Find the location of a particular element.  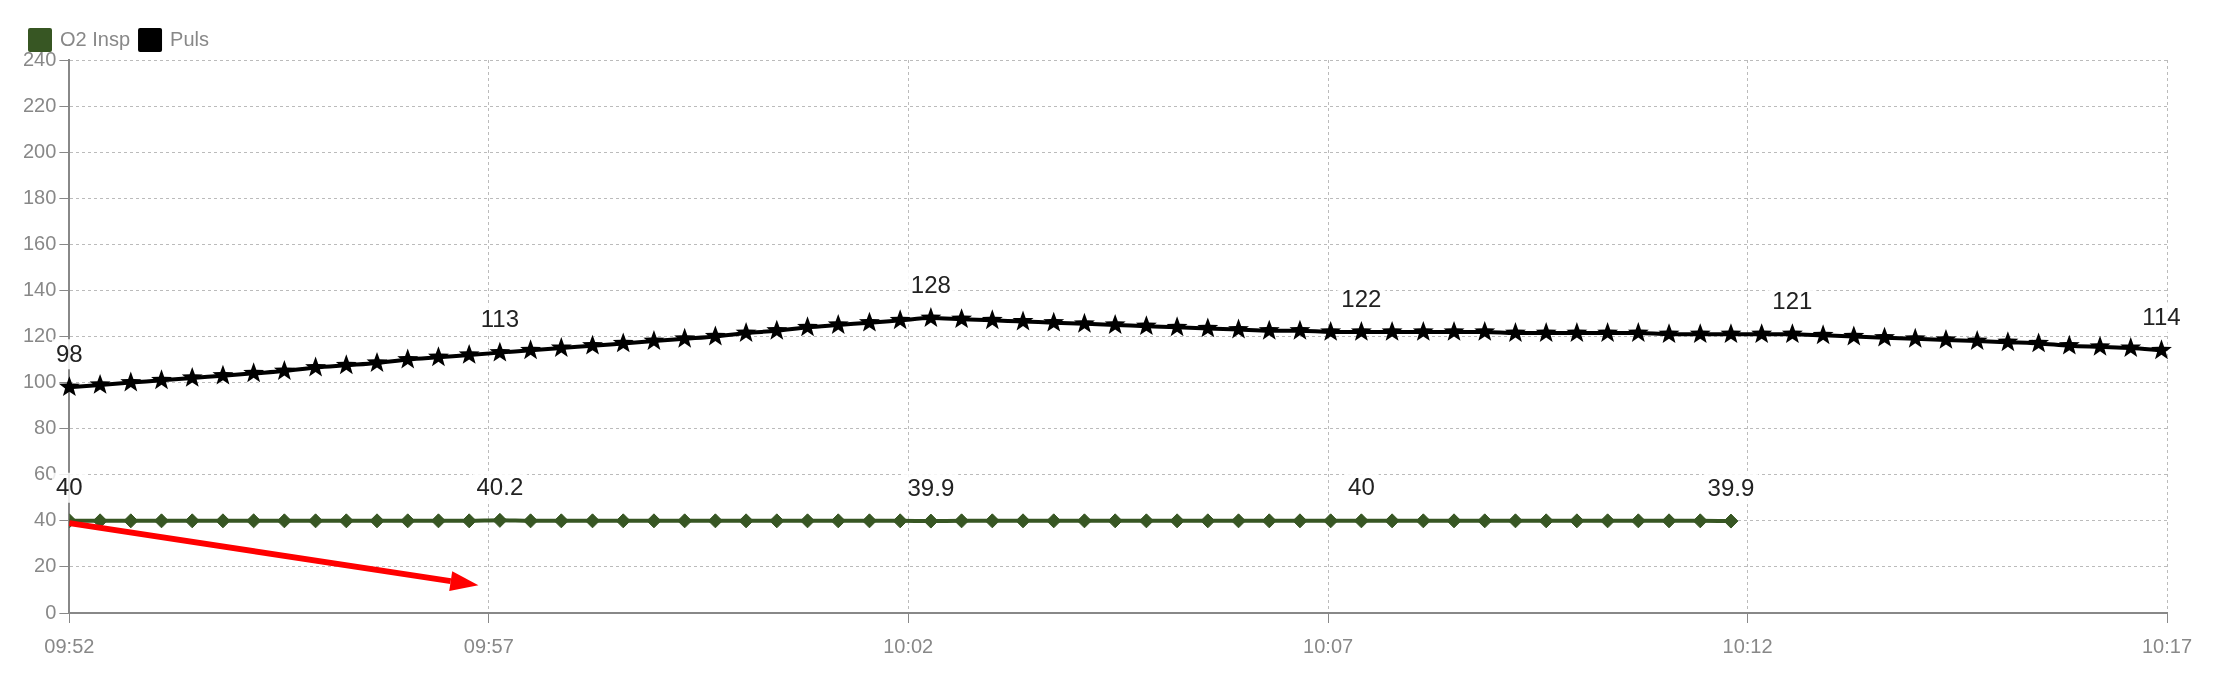

y-tick-label: 200 is located at coordinates (39, 150).